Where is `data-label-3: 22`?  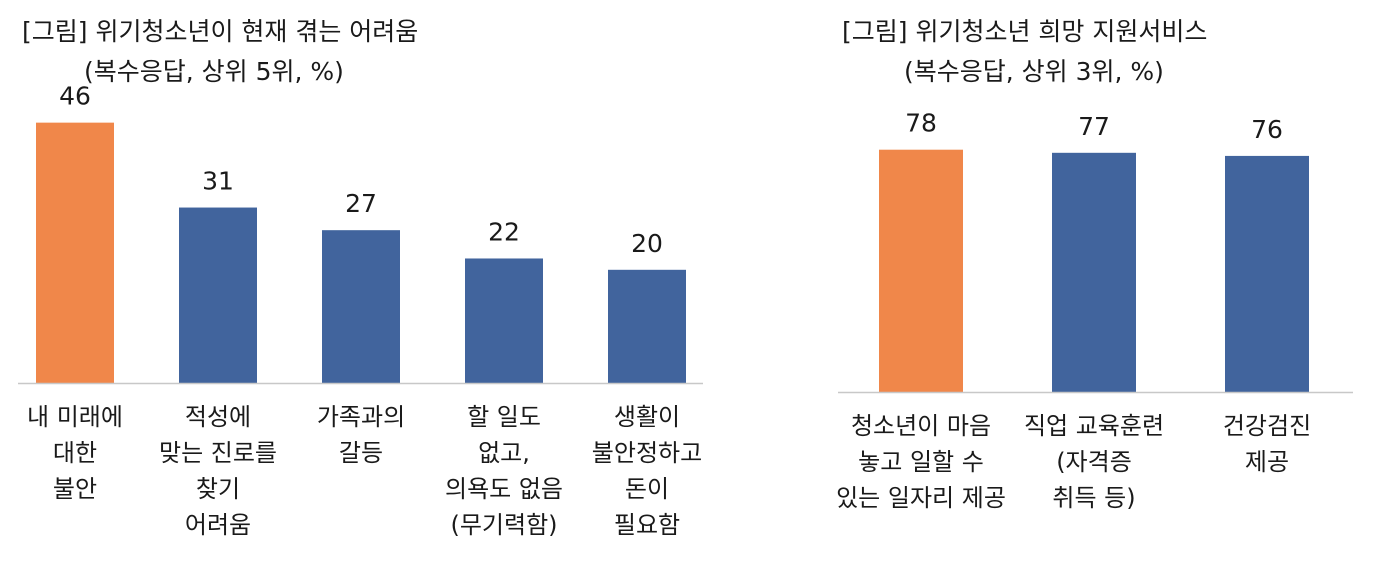 data-label-3: 22 is located at coordinates (504, 231).